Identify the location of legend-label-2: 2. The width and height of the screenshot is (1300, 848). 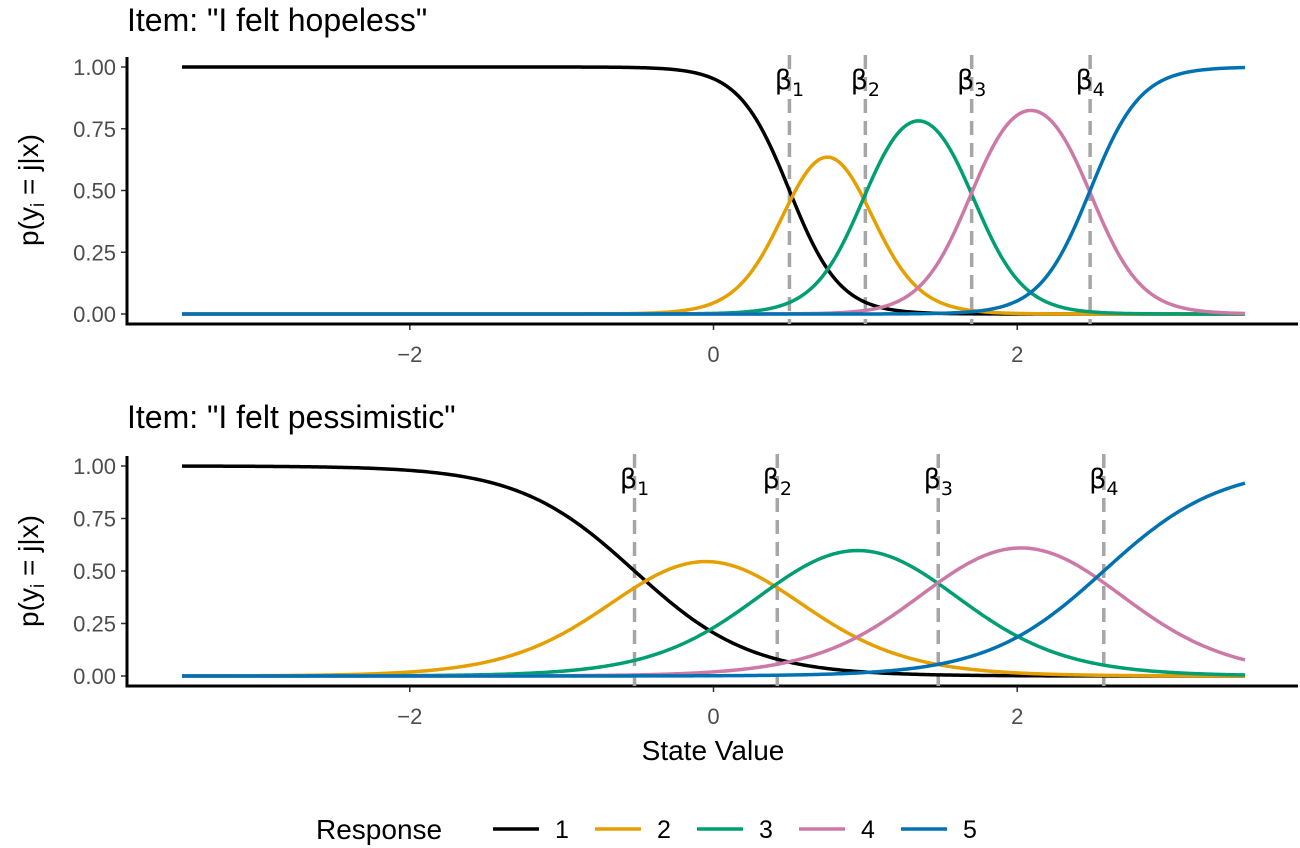
(664, 830).